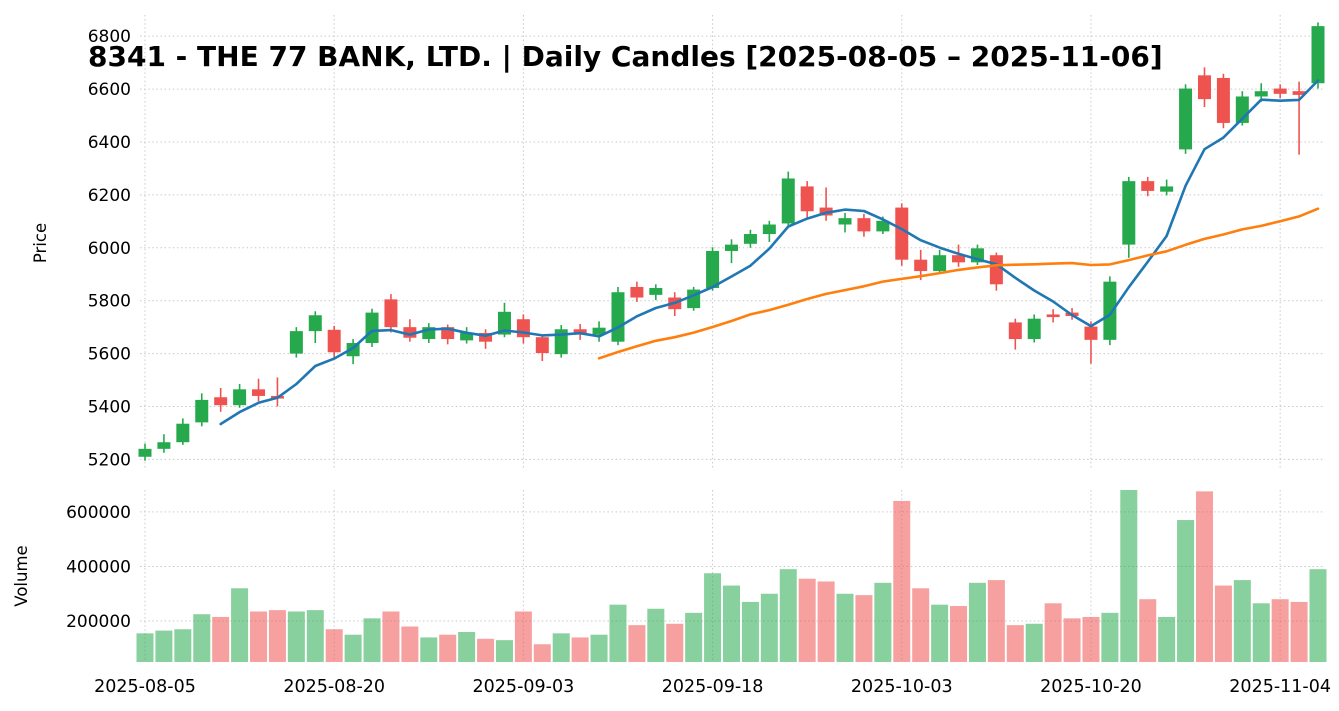 Image resolution: width=1339 pixels, height=711 pixels. What do you see at coordinates (40, 243) in the screenshot?
I see `price-axis-label: Price` at bounding box center [40, 243].